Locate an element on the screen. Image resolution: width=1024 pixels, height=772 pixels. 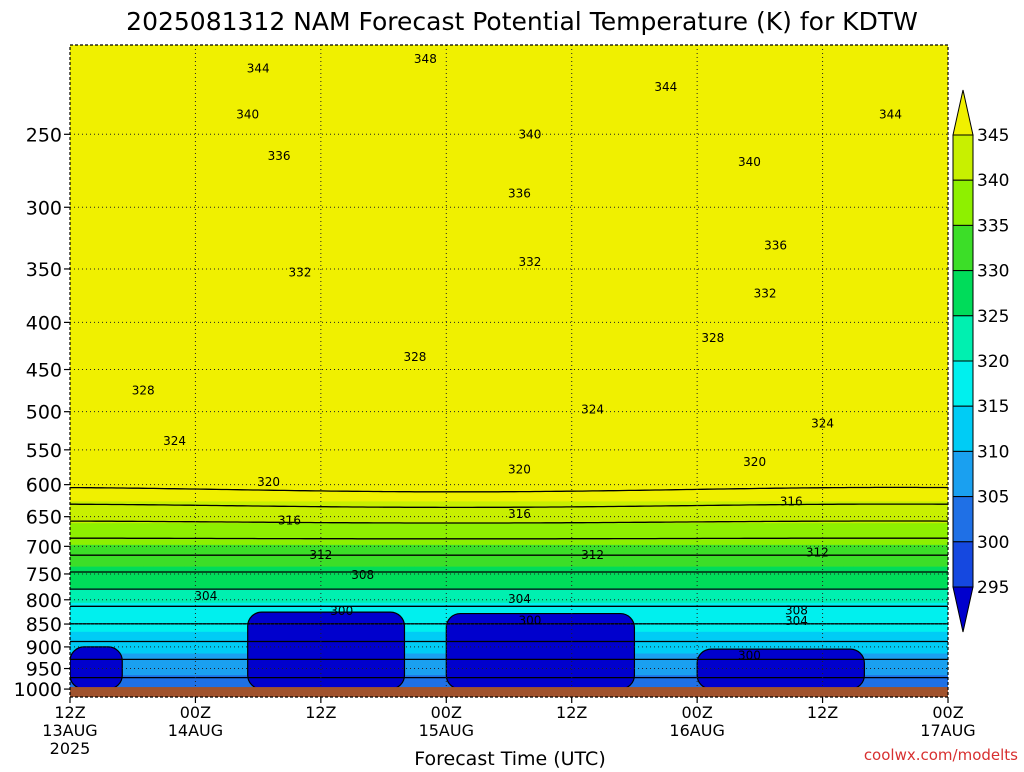
y-tick-label: 350 is located at coordinates (44, 270).